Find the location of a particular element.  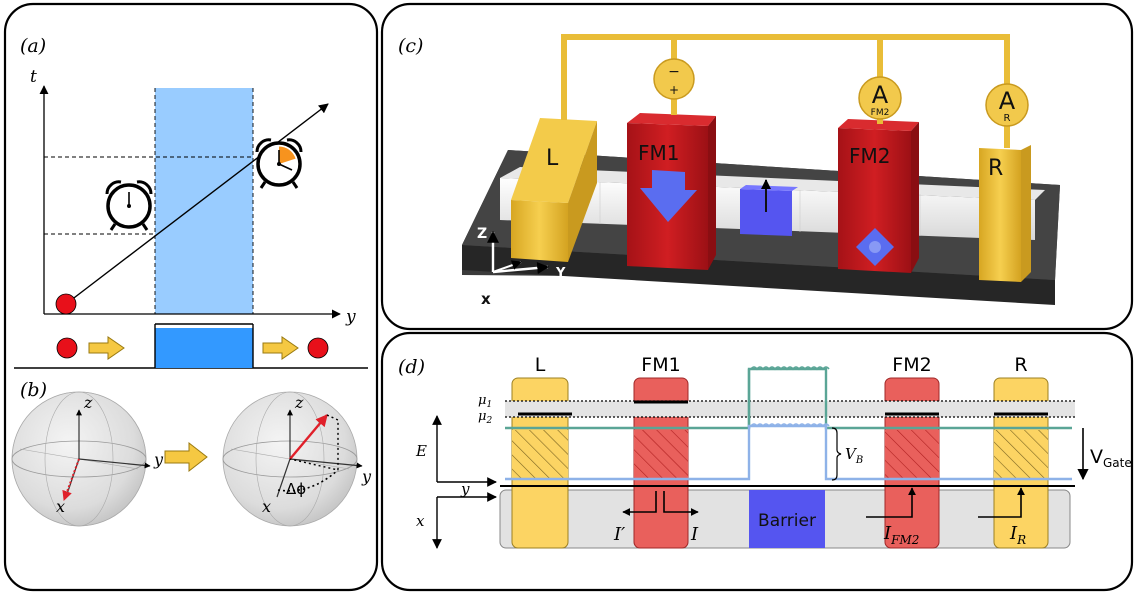

vb-label: VB is located at coordinates (854, 455).